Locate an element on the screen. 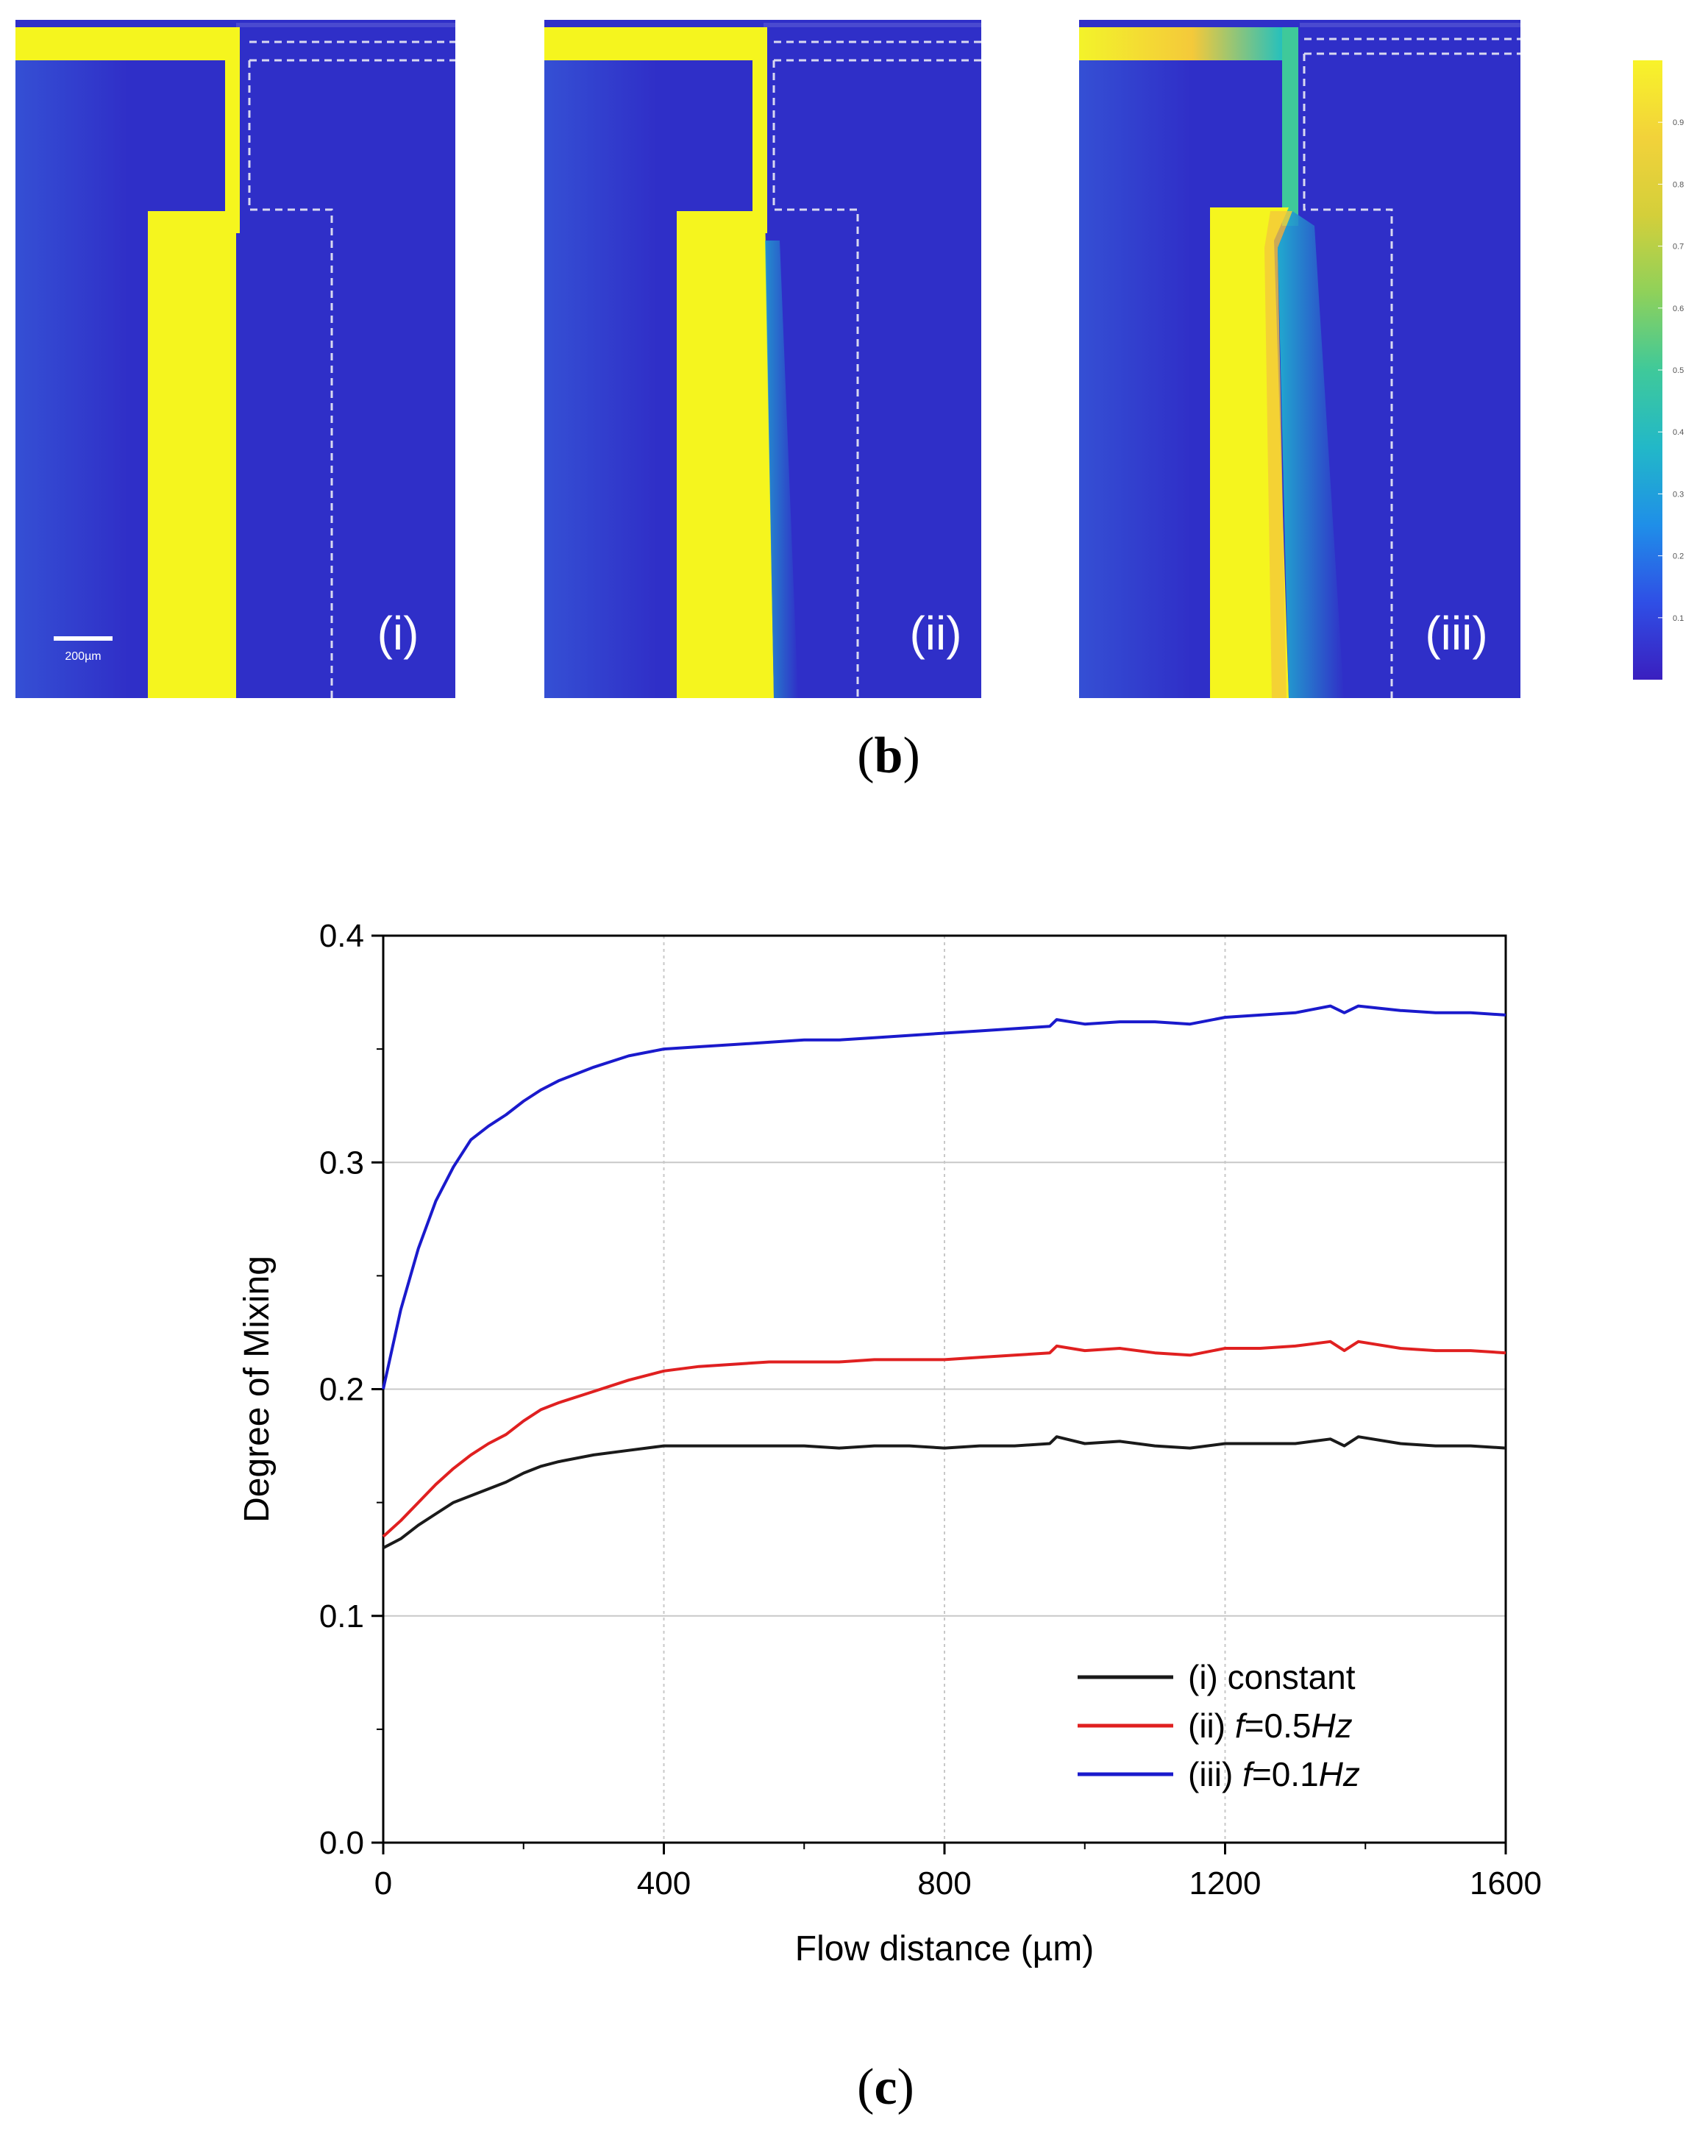 This screenshot has height=2156, width=1708. colorbar-tick-label: 0.6 is located at coordinates (1678, 309).